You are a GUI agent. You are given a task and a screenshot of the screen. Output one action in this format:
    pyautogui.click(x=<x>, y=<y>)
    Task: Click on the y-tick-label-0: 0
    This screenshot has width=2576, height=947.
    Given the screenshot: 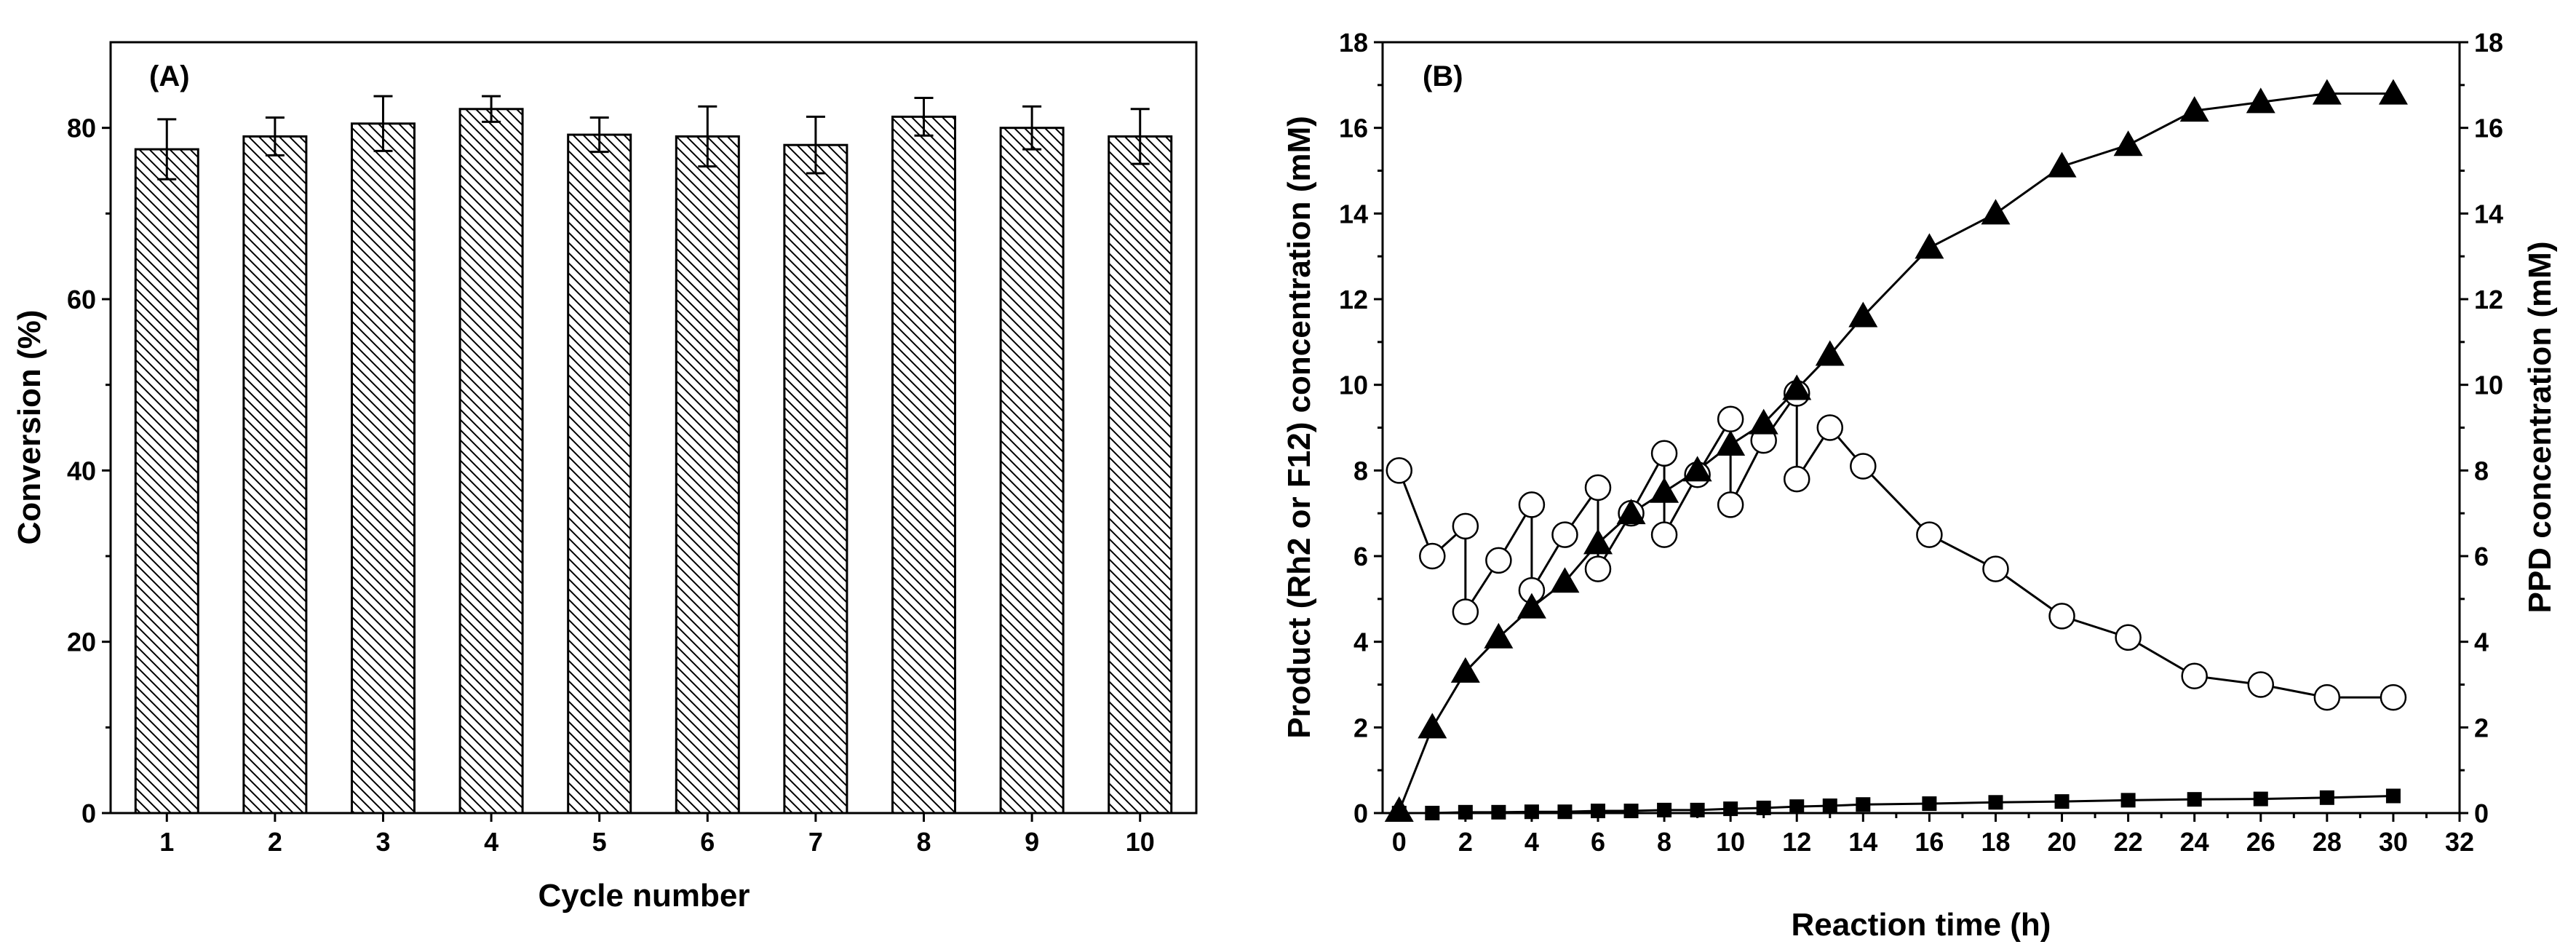 What is the action you would take?
    pyautogui.click(x=89, y=813)
    